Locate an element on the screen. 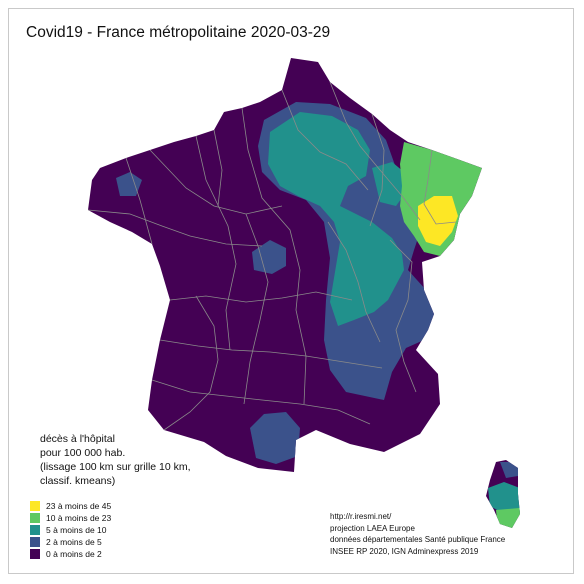 The height and width of the screenshot is (584, 584). legend-heading-line: (lissage 100 km sur grille 10 km, is located at coordinates (115, 467).